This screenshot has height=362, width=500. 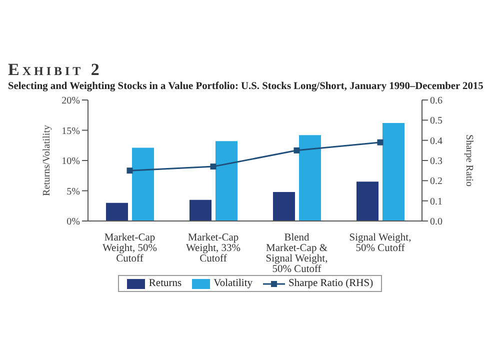 What do you see at coordinates (246, 86) in the screenshot?
I see `chart-subtitle: Selecting and Weighting Stocks in a Value Portfolio: U.S. Stocks Long/Short, January 1990–December 2015` at bounding box center [246, 86].